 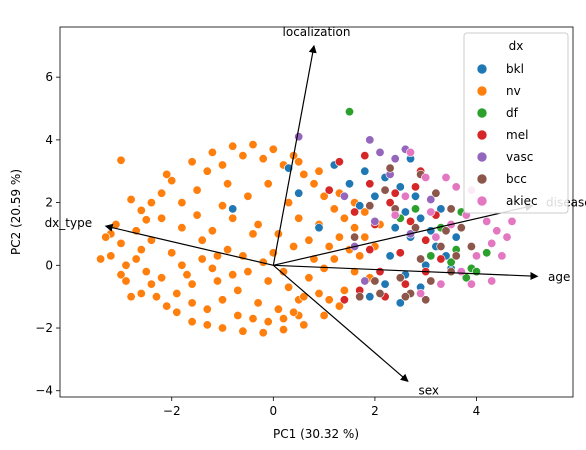 I want to click on x-tick-label: 4, so click(x=477, y=411).